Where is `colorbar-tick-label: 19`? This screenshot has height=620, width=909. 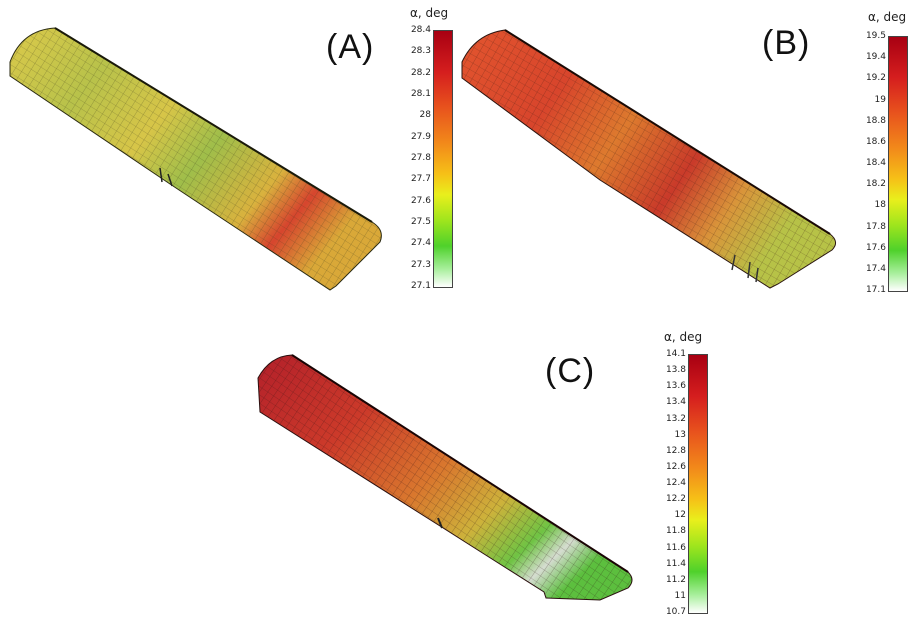 colorbar-tick-label: 19 is located at coordinates (880, 99).